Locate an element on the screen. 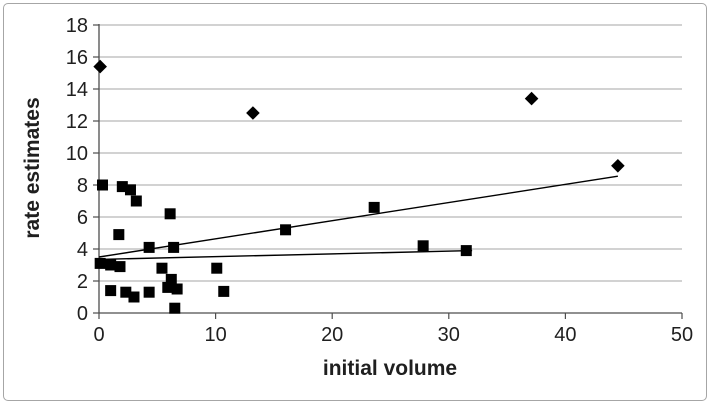 The image size is (714, 413). y-tick-label: 8 is located at coordinates (82, 186).